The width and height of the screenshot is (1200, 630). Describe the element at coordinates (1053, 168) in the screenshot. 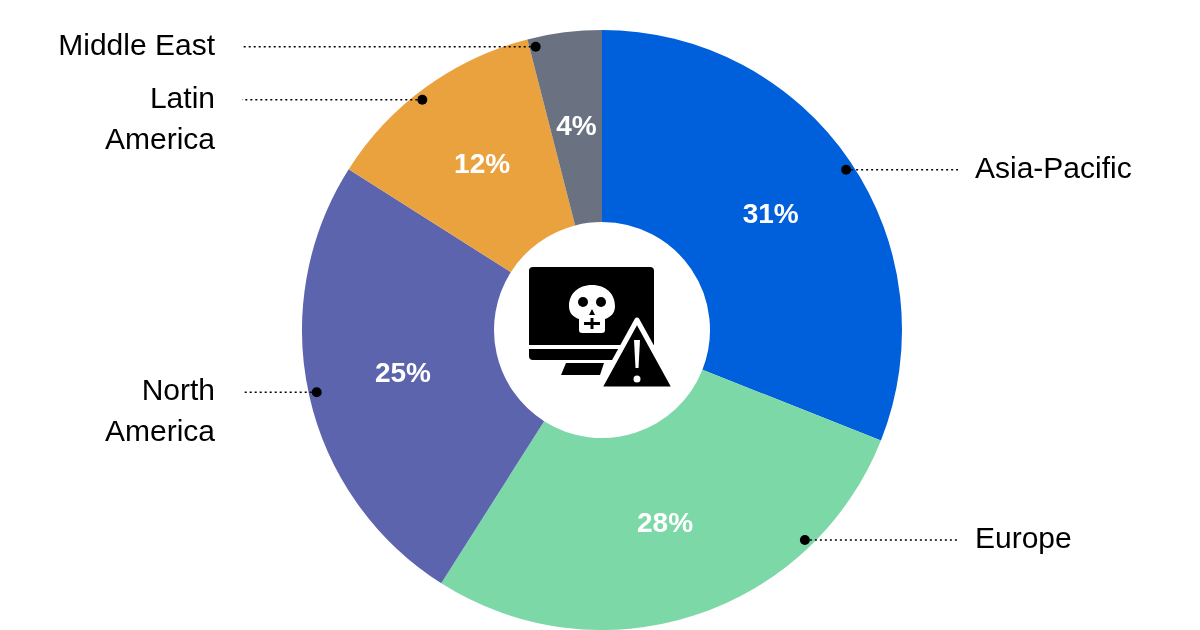

I see `slice-label: Asia-Pacific` at that location.